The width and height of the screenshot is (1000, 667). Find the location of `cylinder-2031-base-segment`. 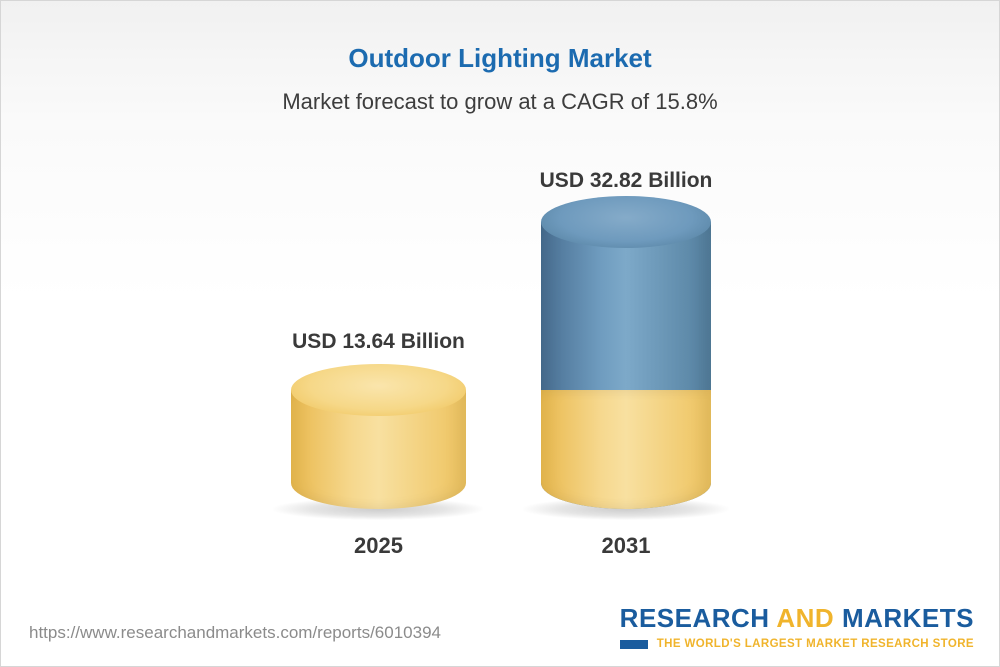

cylinder-2031-base-segment is located at coordinates (626, 449).